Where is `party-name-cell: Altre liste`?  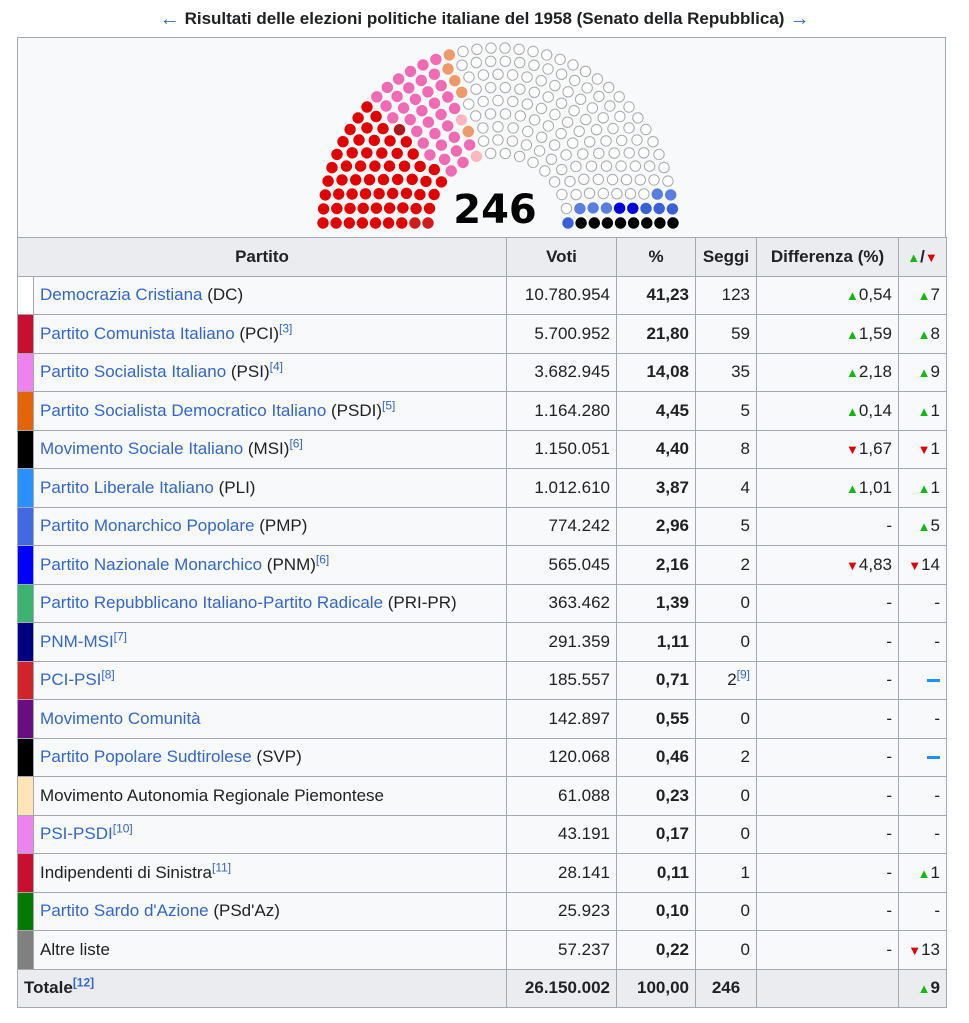 party-name-cell: Altre liste is located at coordinates (270, 950).